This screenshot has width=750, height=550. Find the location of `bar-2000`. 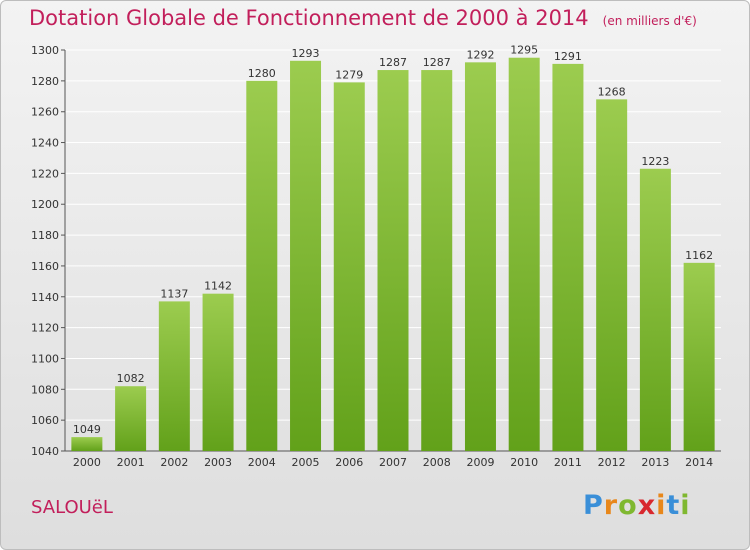

bar-2000 is located at coordinates (87, 444).